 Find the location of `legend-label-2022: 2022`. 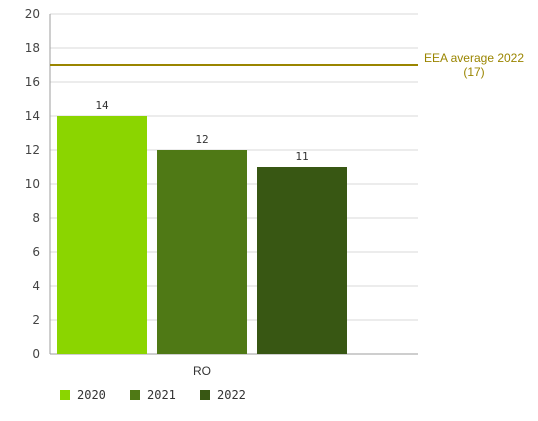

legend-label-2022: 2022 is located at coordinates (231, 395).